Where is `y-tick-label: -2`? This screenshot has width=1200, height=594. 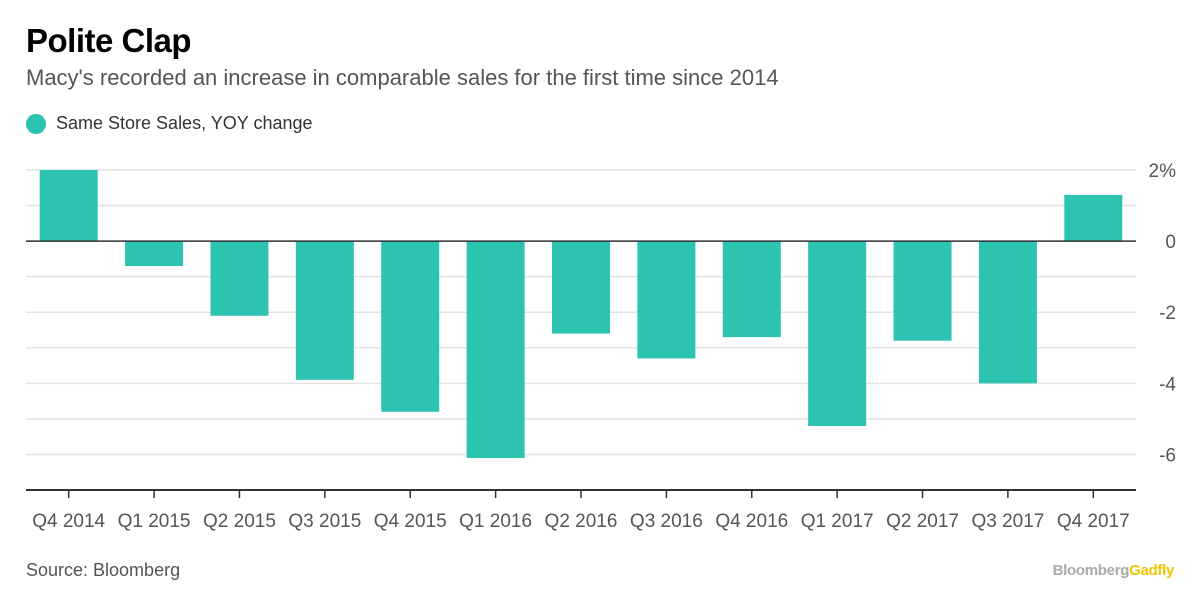 y-tick-label: -2 is located at coordinates (1167, 313).